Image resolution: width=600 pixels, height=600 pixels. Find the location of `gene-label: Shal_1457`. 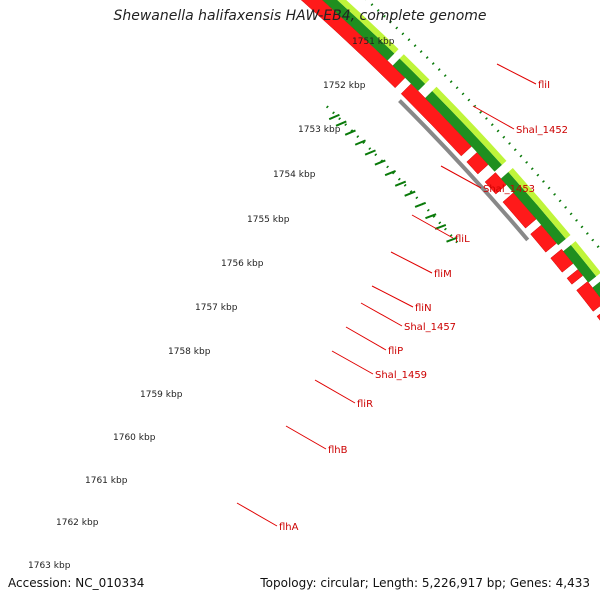

gene-label: Shal_1457 is located at coordinates (430, 327).